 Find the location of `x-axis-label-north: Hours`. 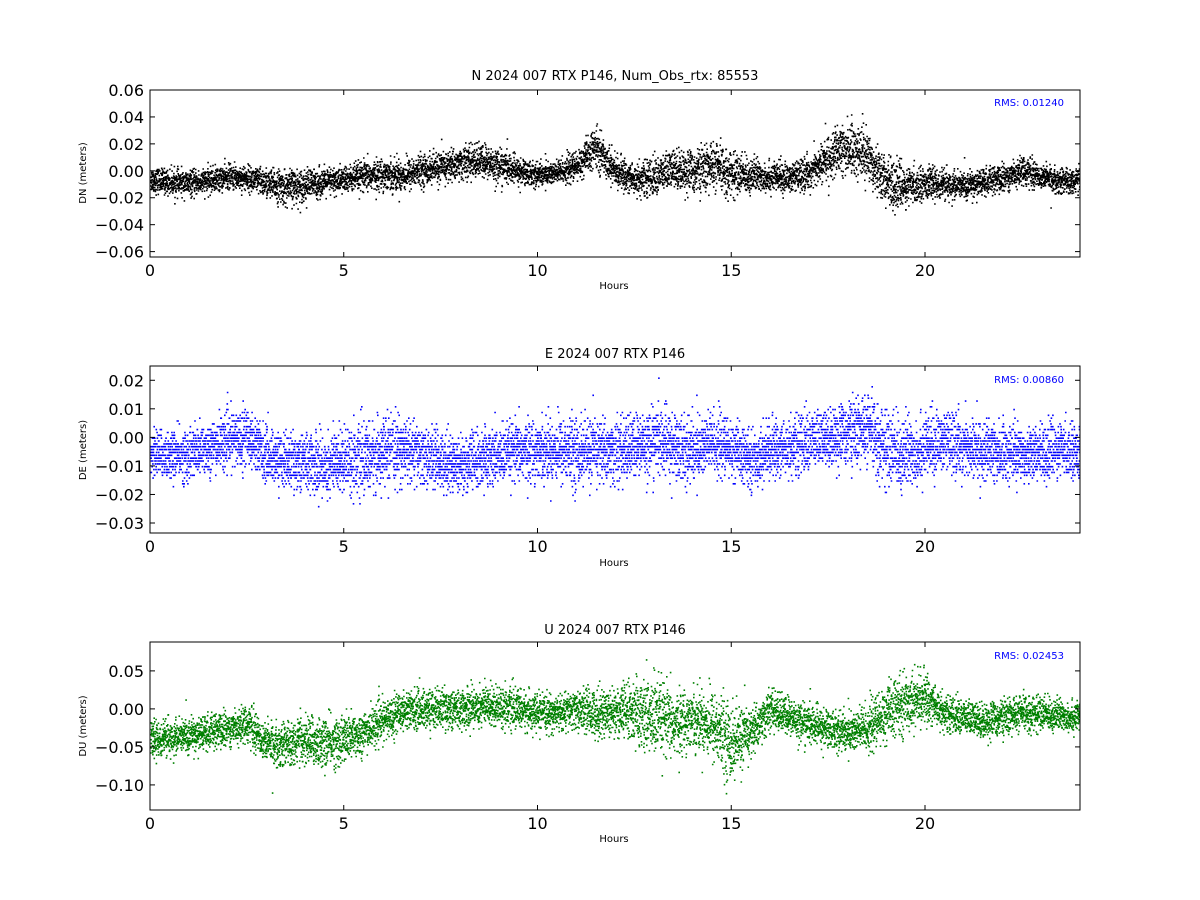

x-axis-label-north: Hours is located at coordinates (613, 286).